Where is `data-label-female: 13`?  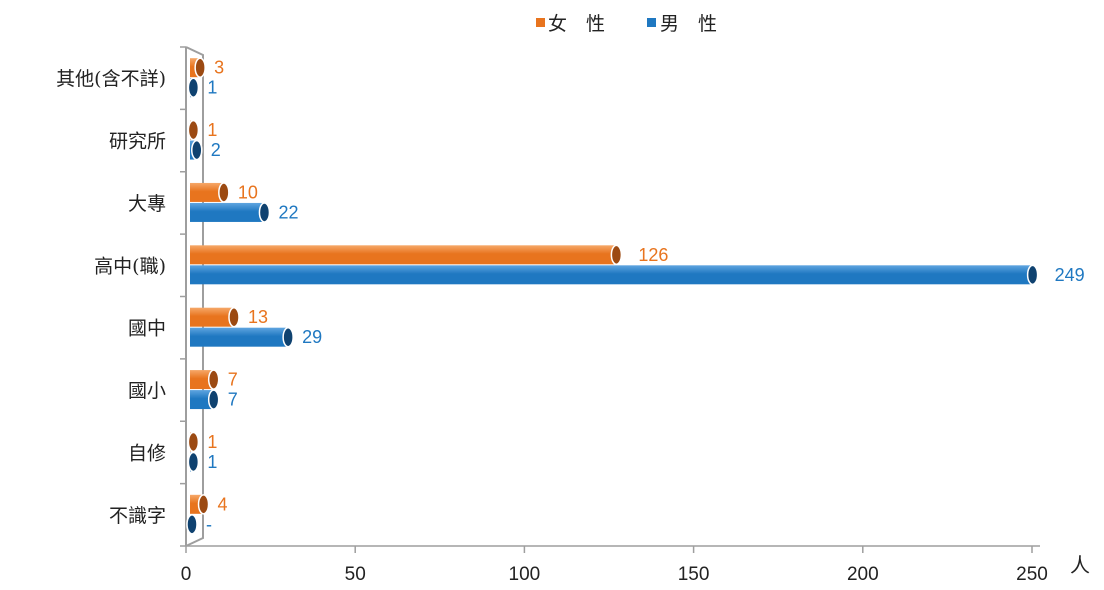
data-label-female: 13 is located at coordinates (258, 317).